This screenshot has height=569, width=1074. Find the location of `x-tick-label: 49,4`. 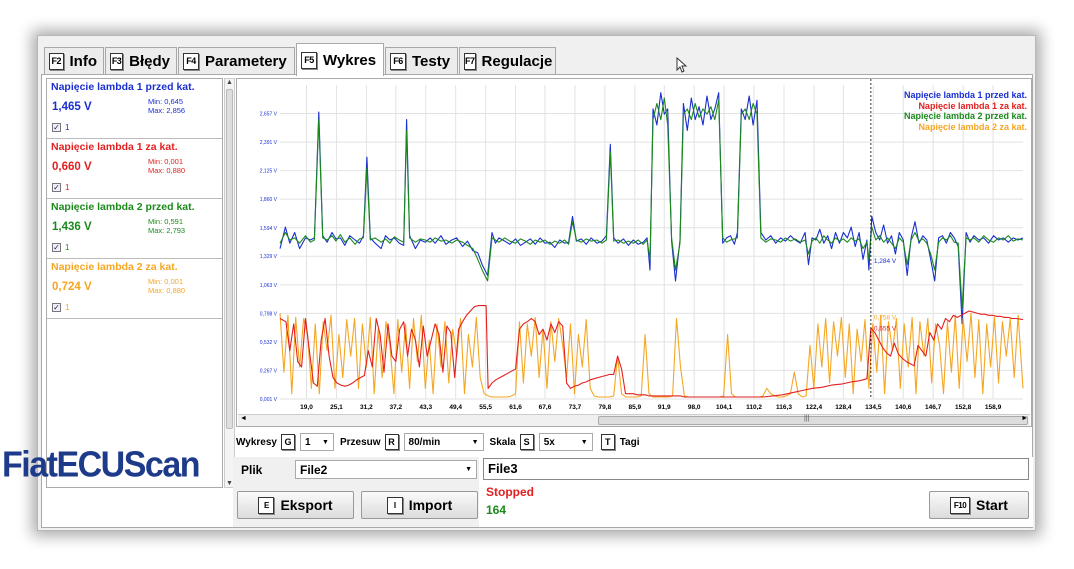

x-tick-label: 49,4 is located at coordinates (455, 407).